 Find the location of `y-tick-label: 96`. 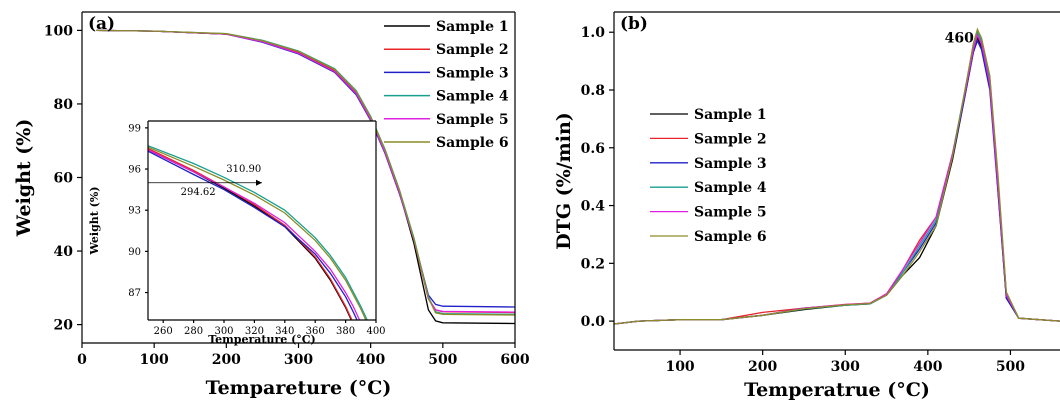

y-tick-label: 96 is located at coordinates (134, 170).